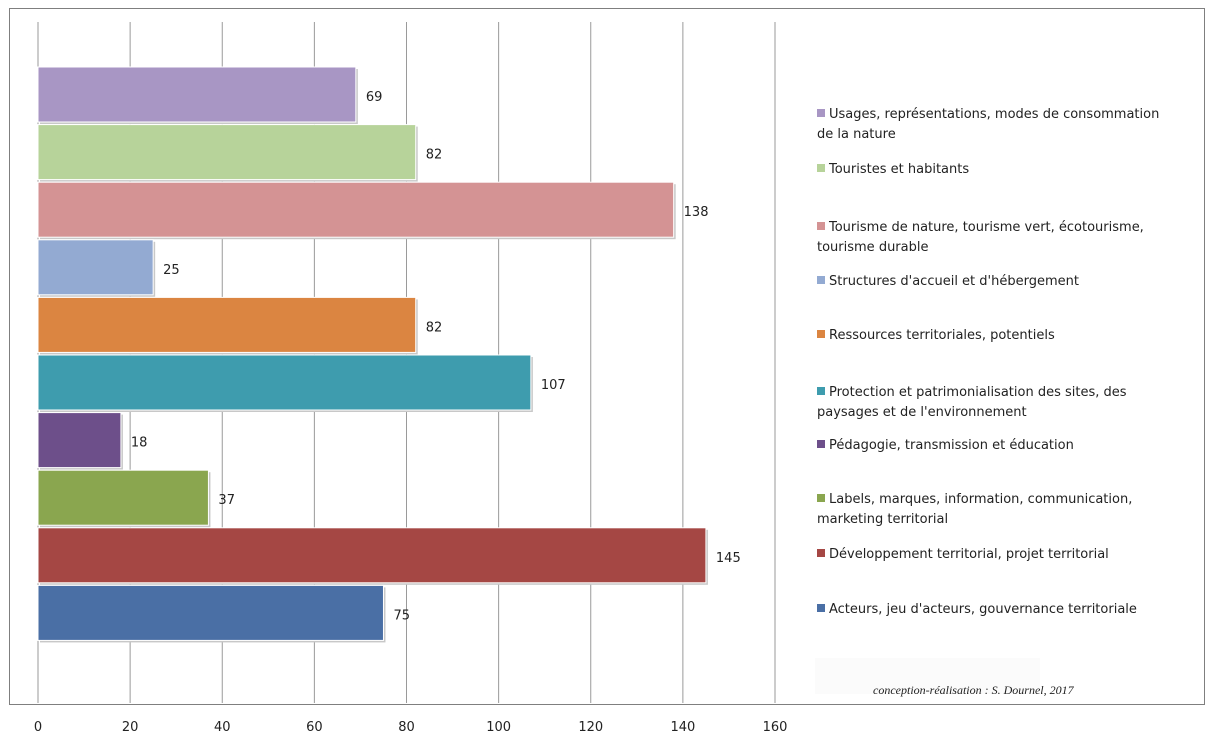  I want to click on legend-label: Touristes et habitants, so click(899, 169).